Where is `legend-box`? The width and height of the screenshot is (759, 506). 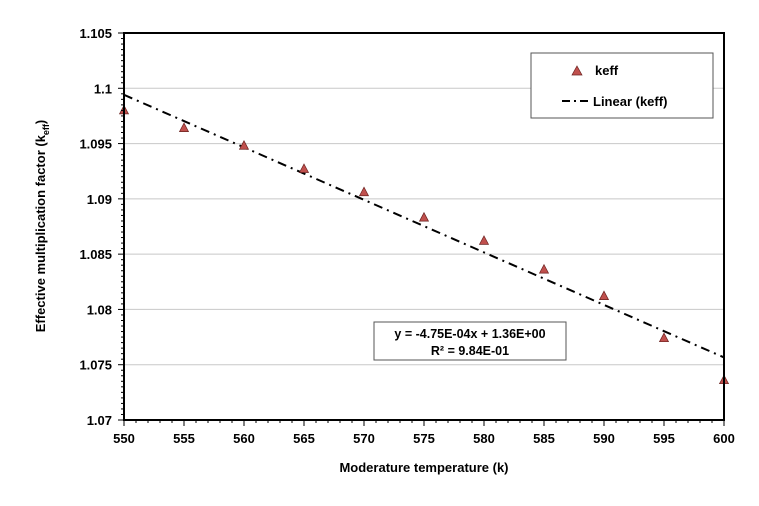
legend-box is located at coordinates (622, 85).